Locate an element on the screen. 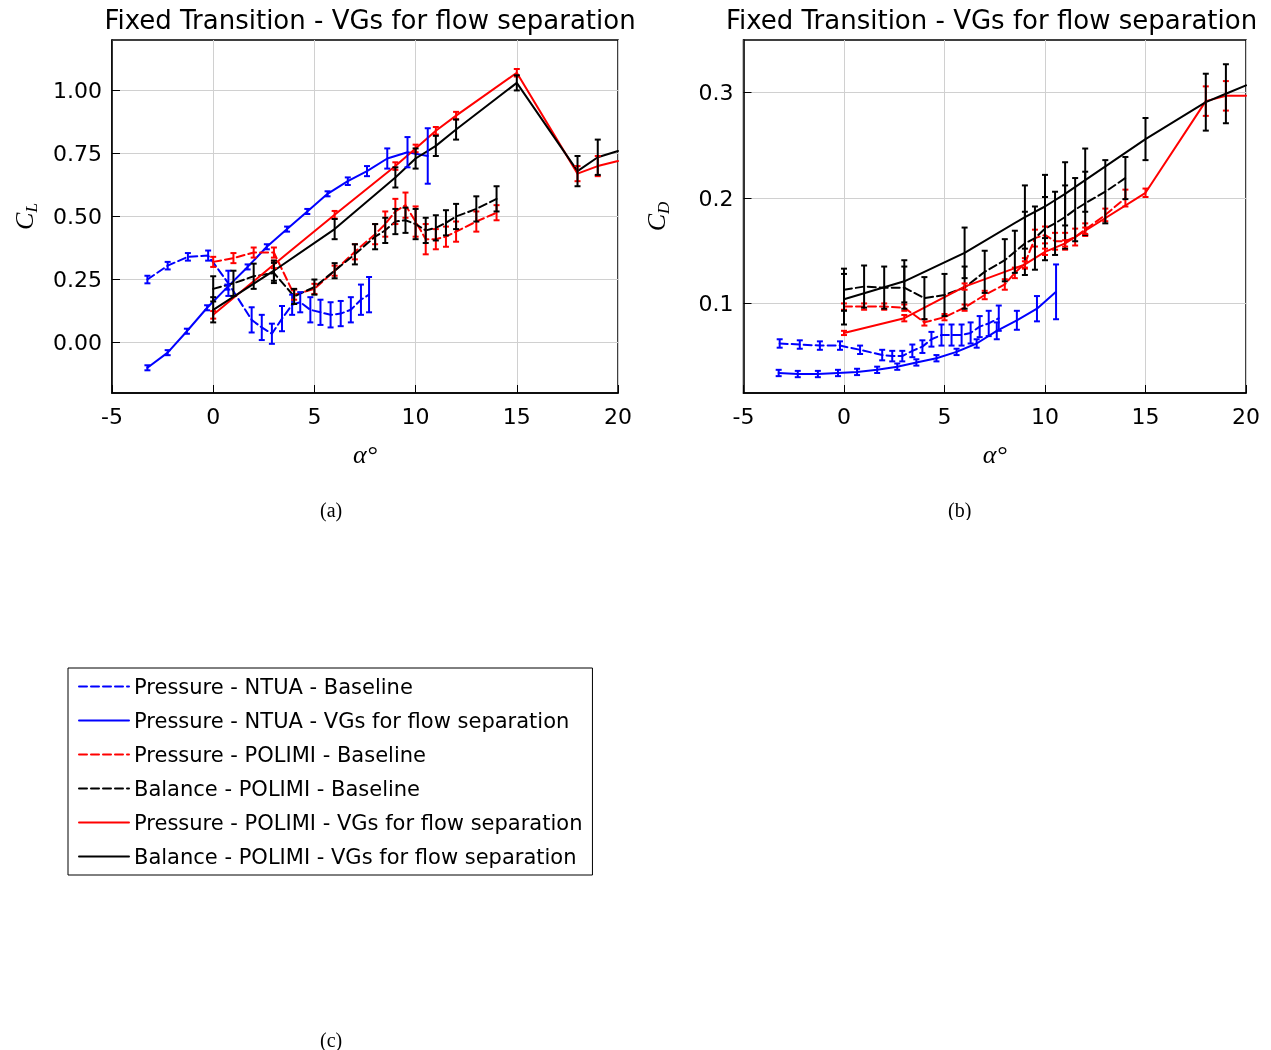 The width and height of the screenshot is (1271, 1050). y-axis-title: CD is located at coordinates (657, 216).